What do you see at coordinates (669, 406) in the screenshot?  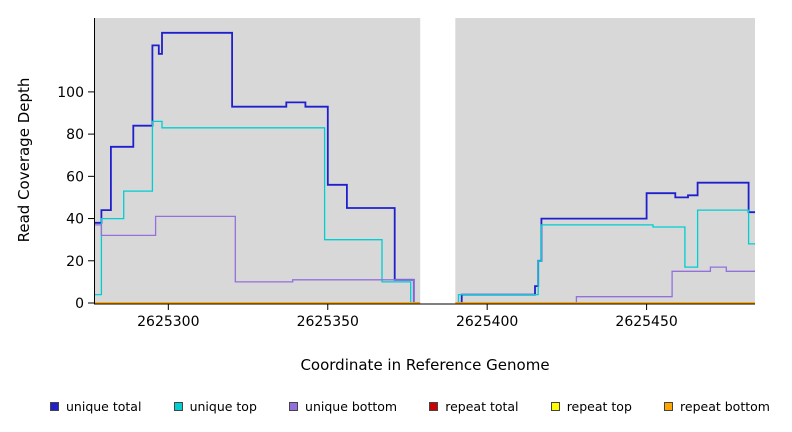 I see `legend-swatch-repeat-bottom` at bounding box center [669, 406].